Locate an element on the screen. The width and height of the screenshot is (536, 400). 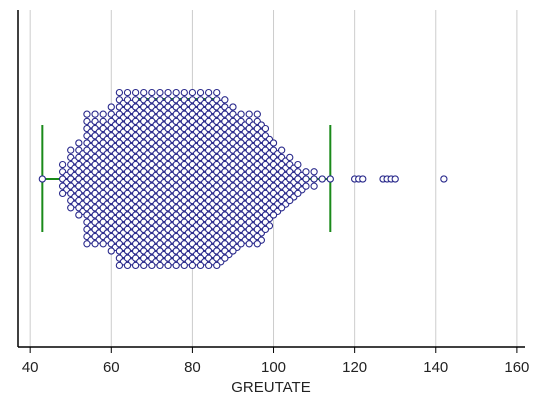
x-tick-label-140: 140 is located at coordinates (435, 367).